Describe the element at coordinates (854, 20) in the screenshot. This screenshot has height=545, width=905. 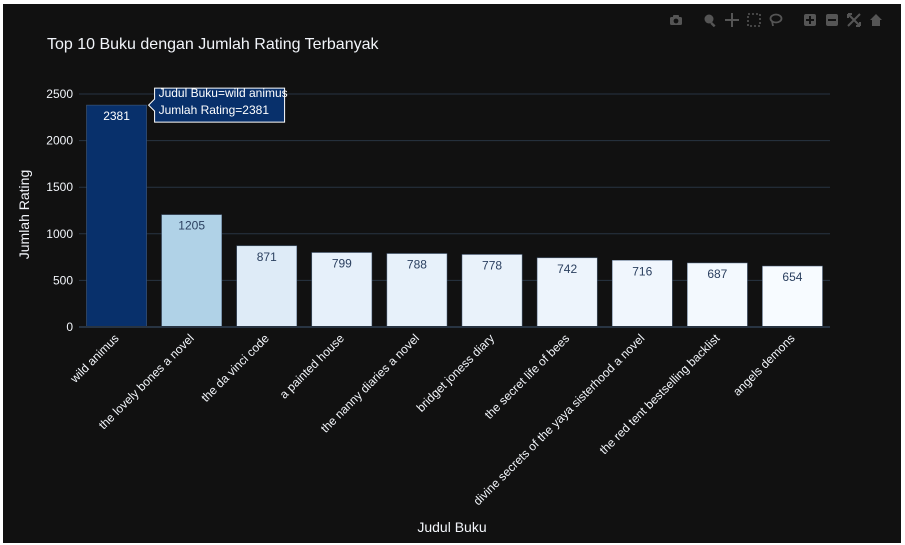
I see `autoscale-icon` at that location.